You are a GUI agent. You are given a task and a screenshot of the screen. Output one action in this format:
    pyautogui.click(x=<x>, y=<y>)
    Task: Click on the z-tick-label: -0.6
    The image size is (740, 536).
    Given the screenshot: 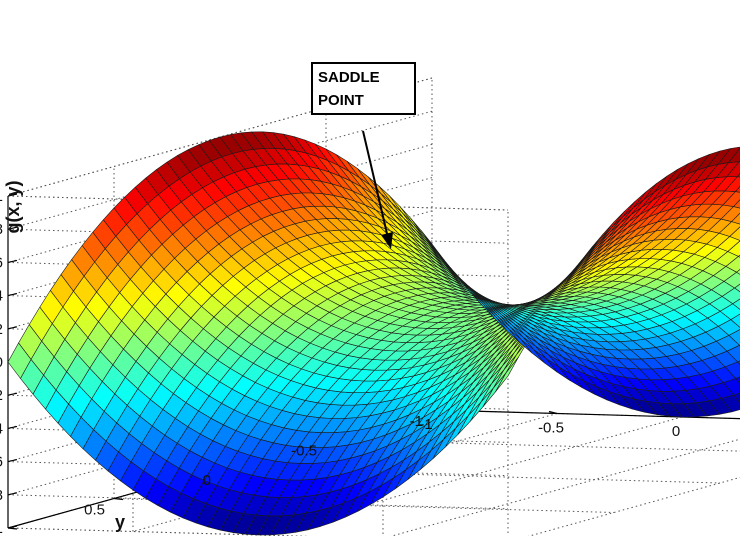 What is the action you would take?
    pyautogui.click(x=1, y=462)
    